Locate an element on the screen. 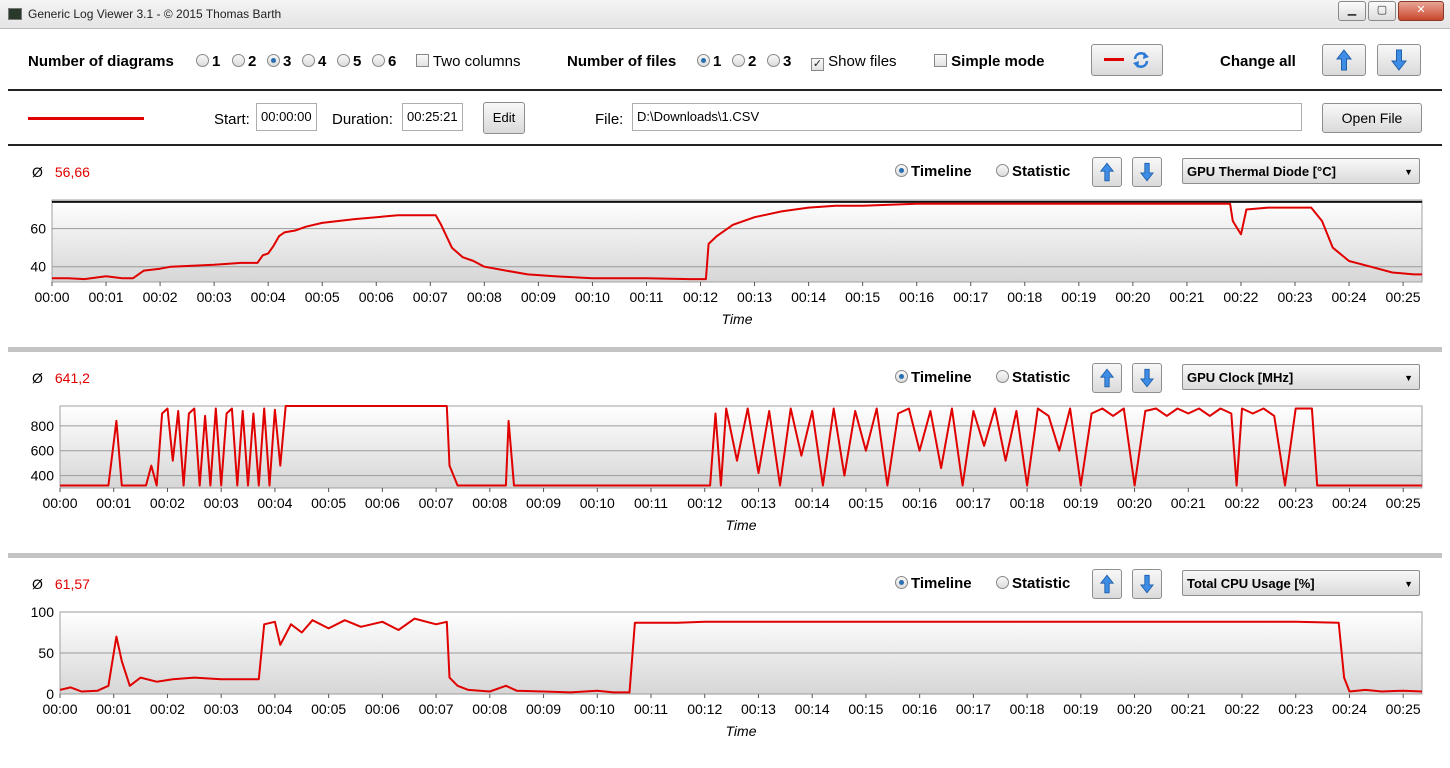  arrow-down-icon is located at coordinates (1399, 60).